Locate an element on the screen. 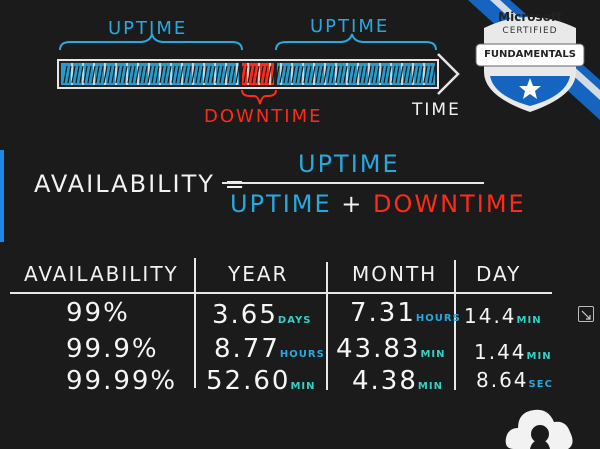 This screenshot has height=449, width=600. denominator-uptime: UPTIME is located at coordinates (281, 204).